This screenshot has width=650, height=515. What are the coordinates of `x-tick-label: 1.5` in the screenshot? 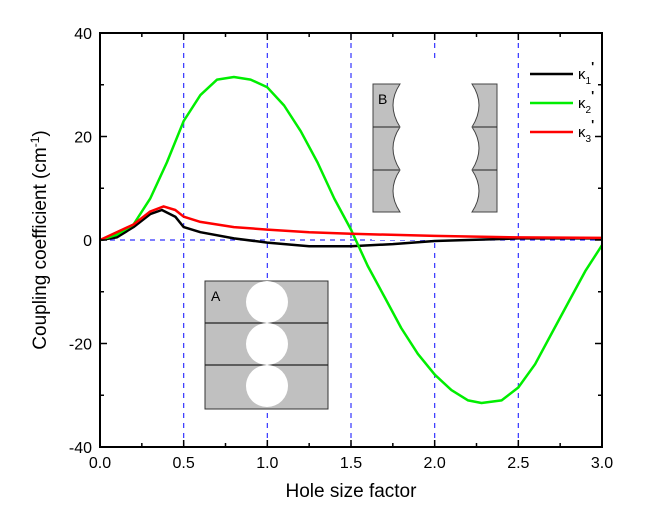 It's located at (351, 463).